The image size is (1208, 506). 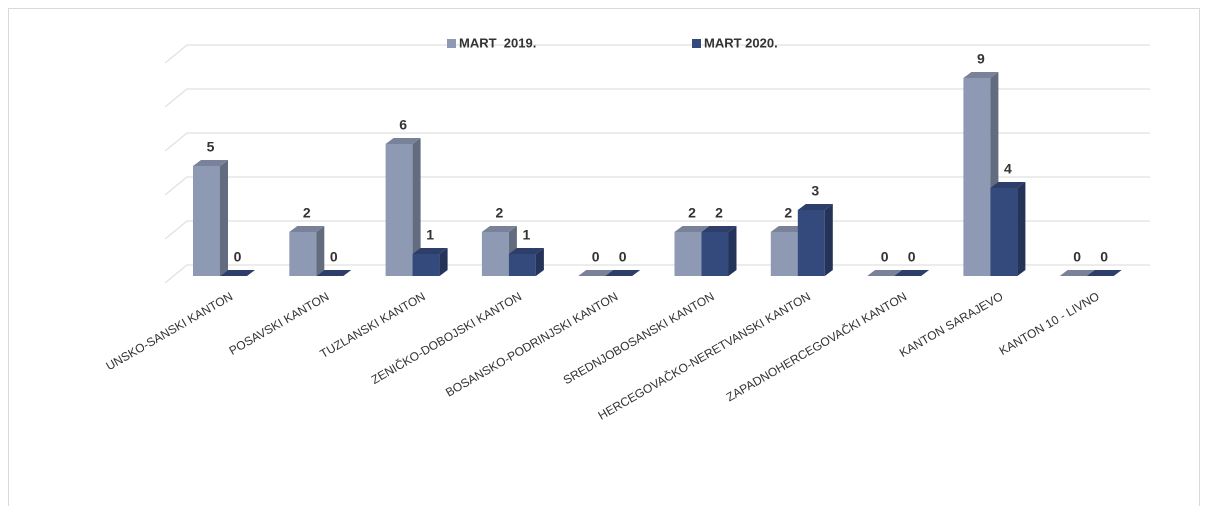 What do you see at coordinates (446, 337) in the screenshot?
I see `x-tick-label: ZENIČKO-DOBOJSKI KANTON` at bounding box center [446, 337].